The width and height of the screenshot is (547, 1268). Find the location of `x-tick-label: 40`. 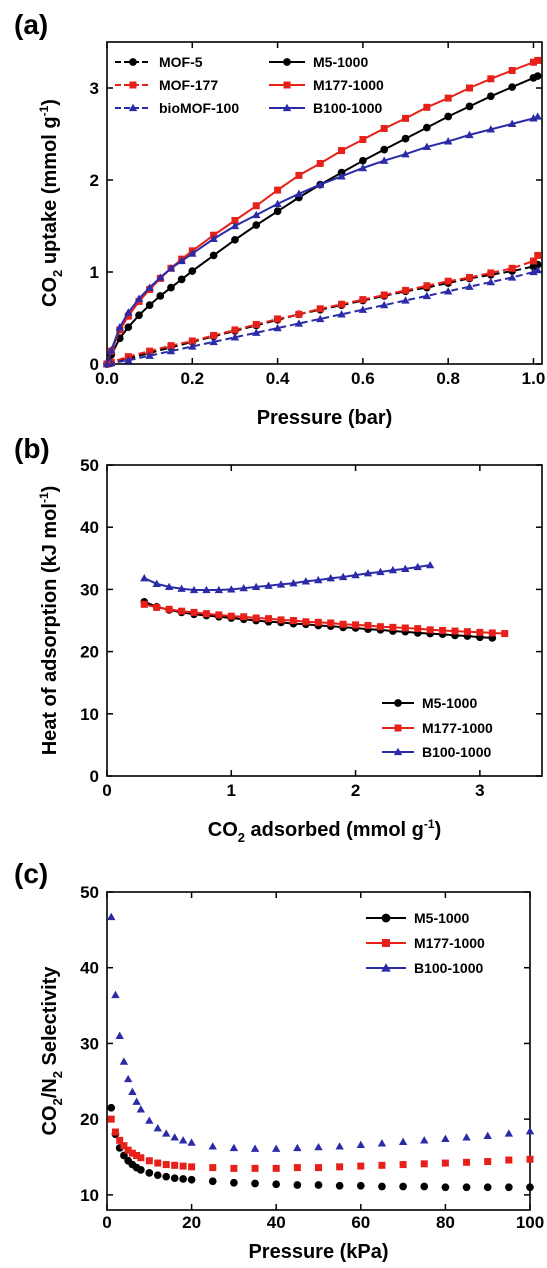

x-tick-label: 40 is located at coordinates (276, 1222).